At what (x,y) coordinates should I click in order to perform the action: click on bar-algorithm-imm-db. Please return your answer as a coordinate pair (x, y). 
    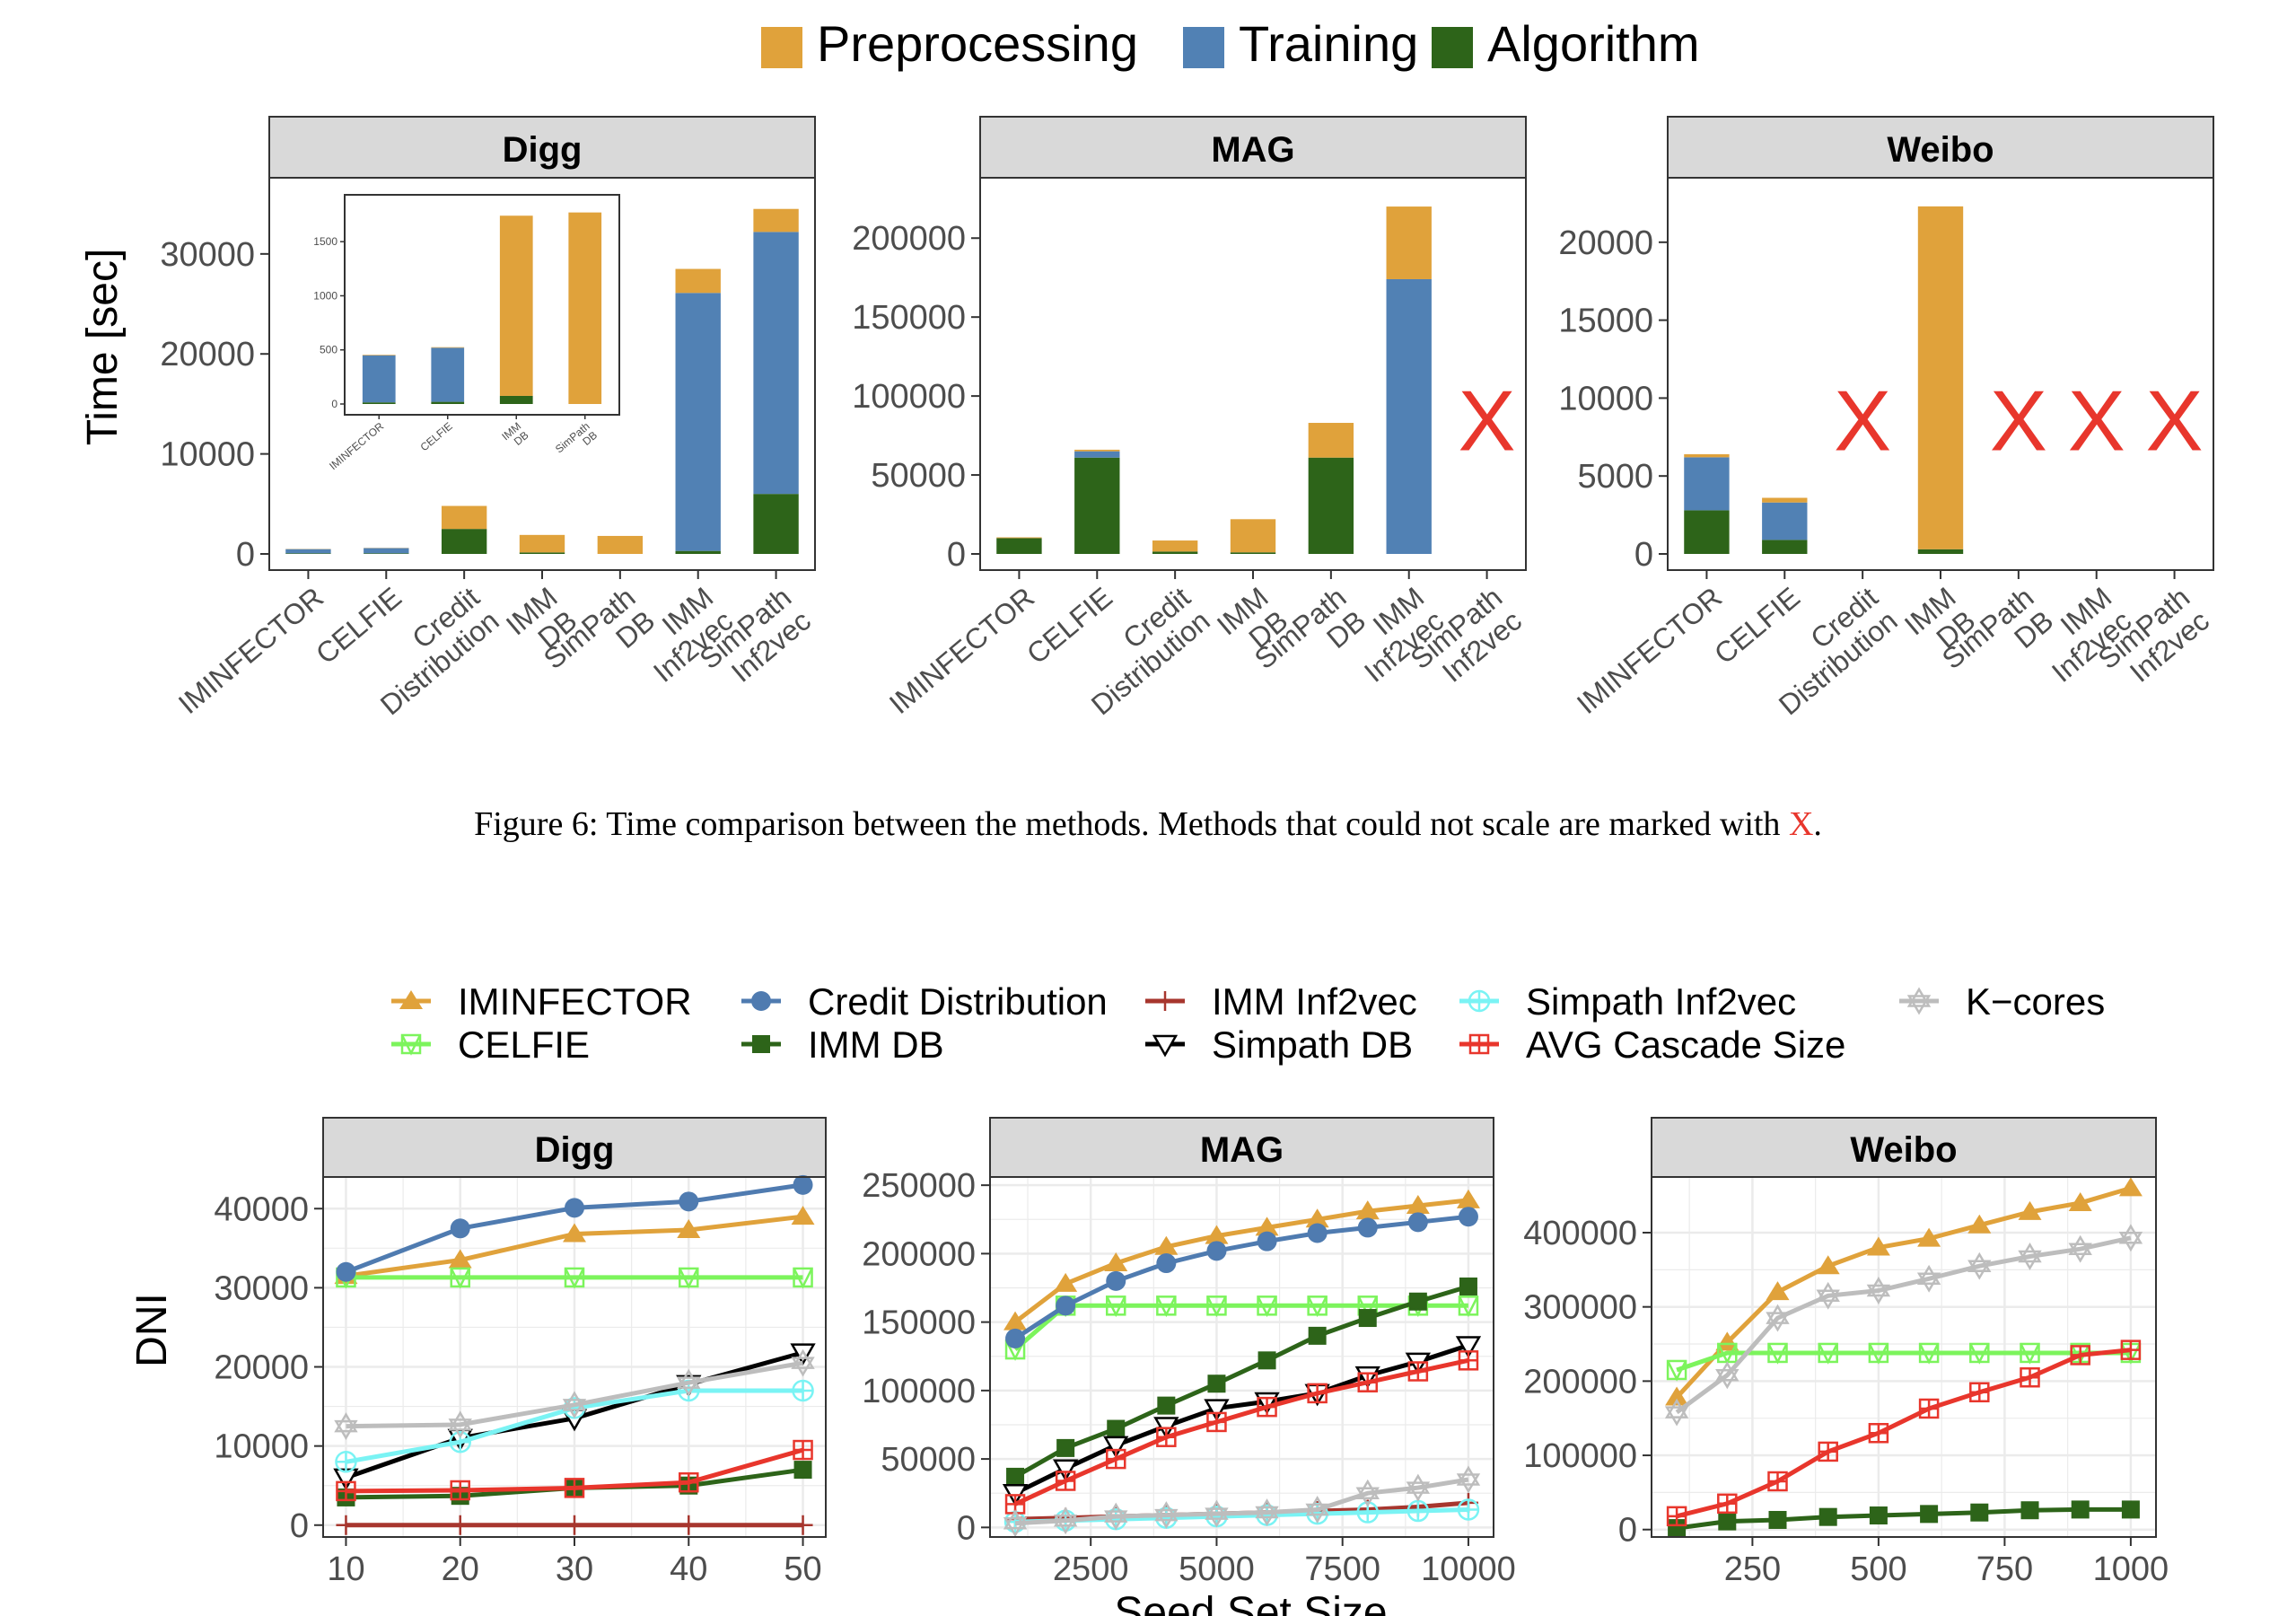
    Looking at the image, I should click on (1940, 551).